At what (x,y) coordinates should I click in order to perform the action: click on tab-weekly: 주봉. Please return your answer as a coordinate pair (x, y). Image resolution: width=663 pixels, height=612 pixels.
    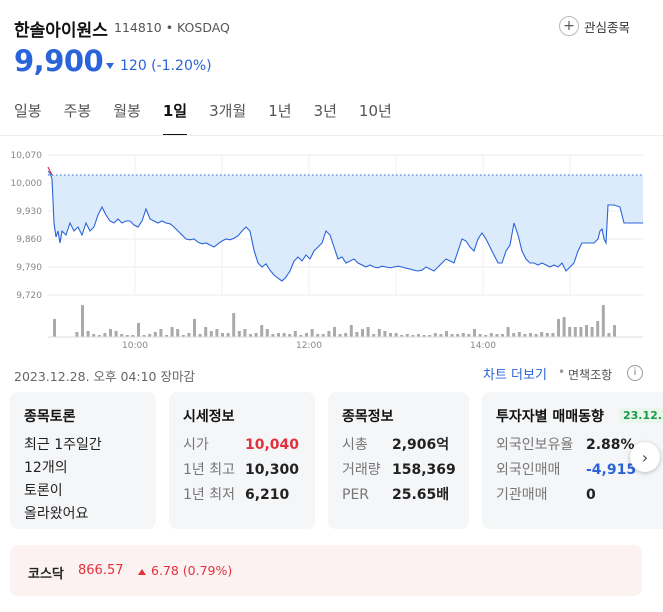
    Looking at the image, I should click on (77, 111).